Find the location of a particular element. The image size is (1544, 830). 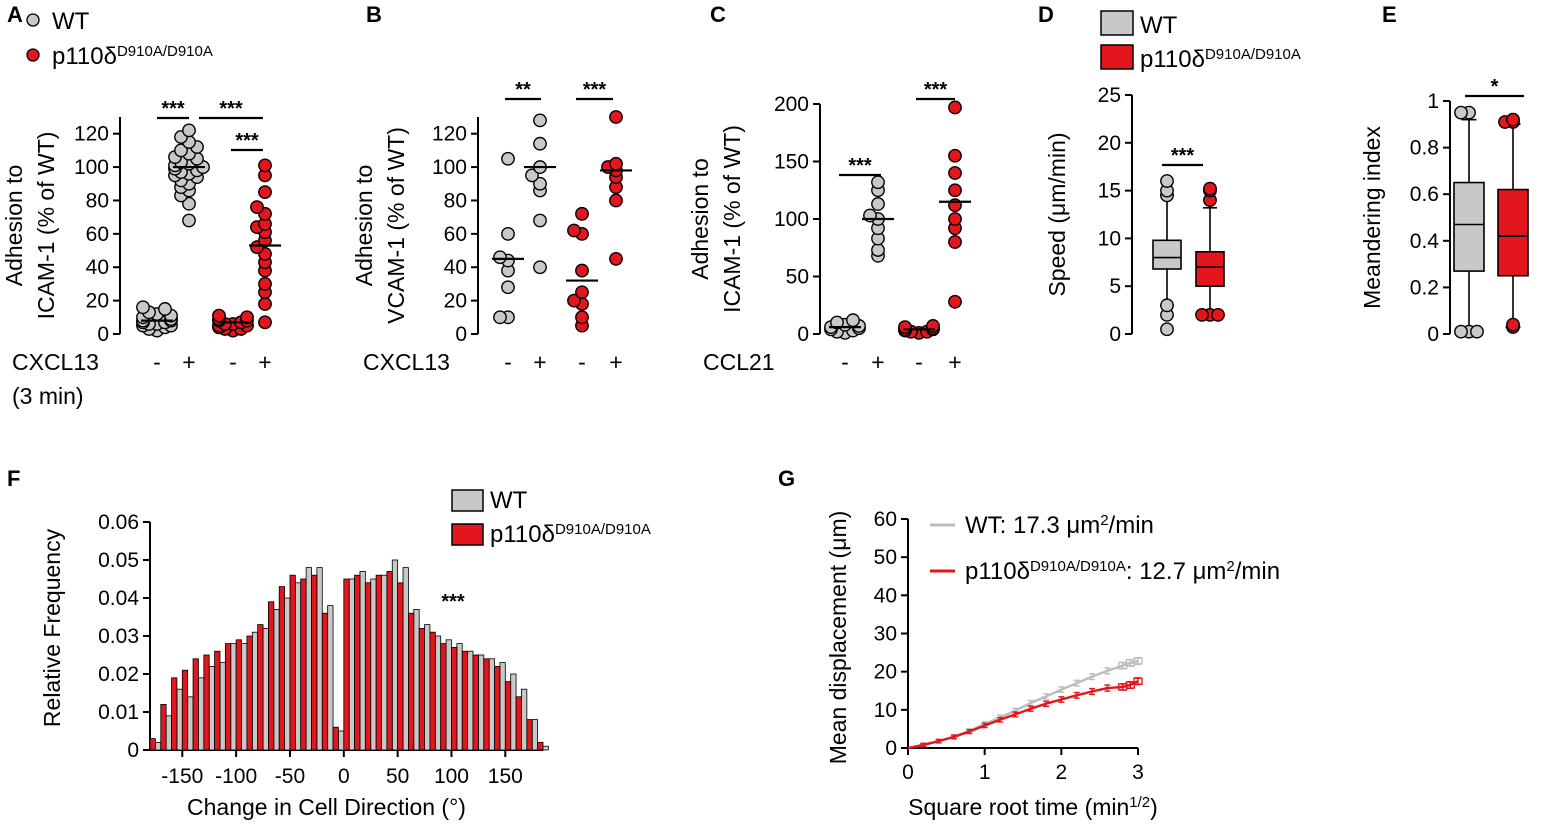

panel-f-y-tick-label: 0.04 is located at coordinates (118, 598).